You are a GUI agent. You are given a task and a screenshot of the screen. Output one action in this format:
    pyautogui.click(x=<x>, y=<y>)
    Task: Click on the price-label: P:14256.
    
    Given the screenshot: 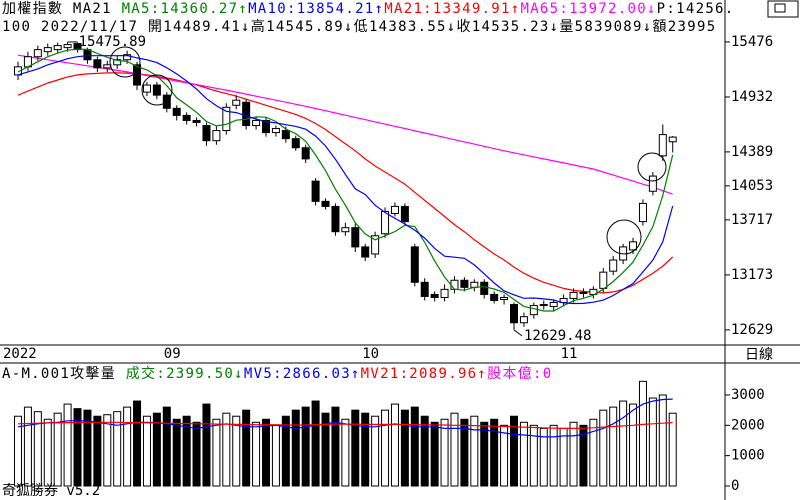 What is the action you would take?
    pyautogui.click(x=696, y=9)
    